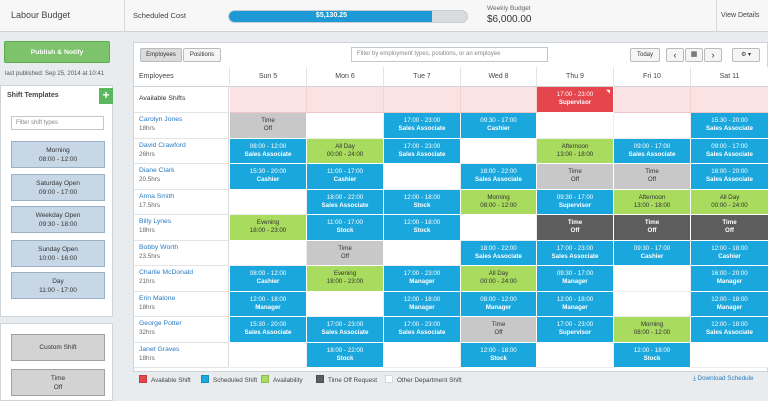  What do you see at coordinates (162, 145) in the screenshot?
I see `employee-name-link: David Crawford` at bounding box center [162, 145].